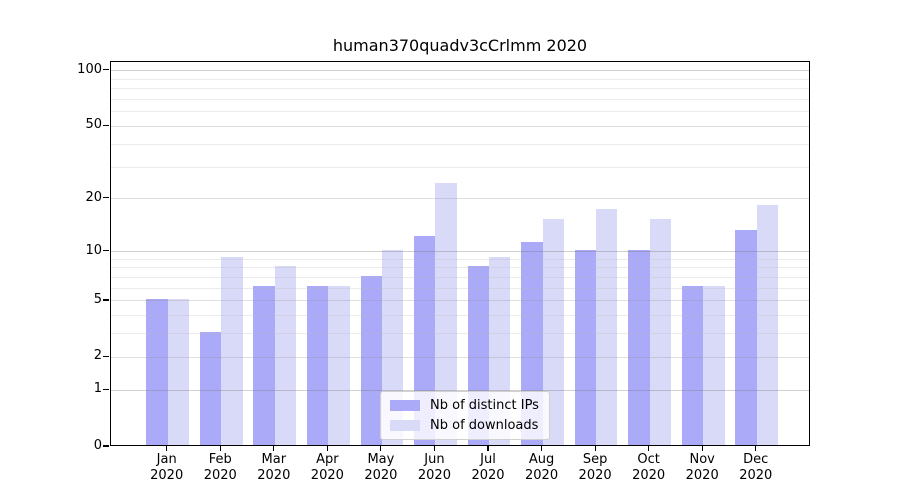 This screenshot has width=900, height=500. I want to click on x-tick-month: Aug, so click(541, 459).